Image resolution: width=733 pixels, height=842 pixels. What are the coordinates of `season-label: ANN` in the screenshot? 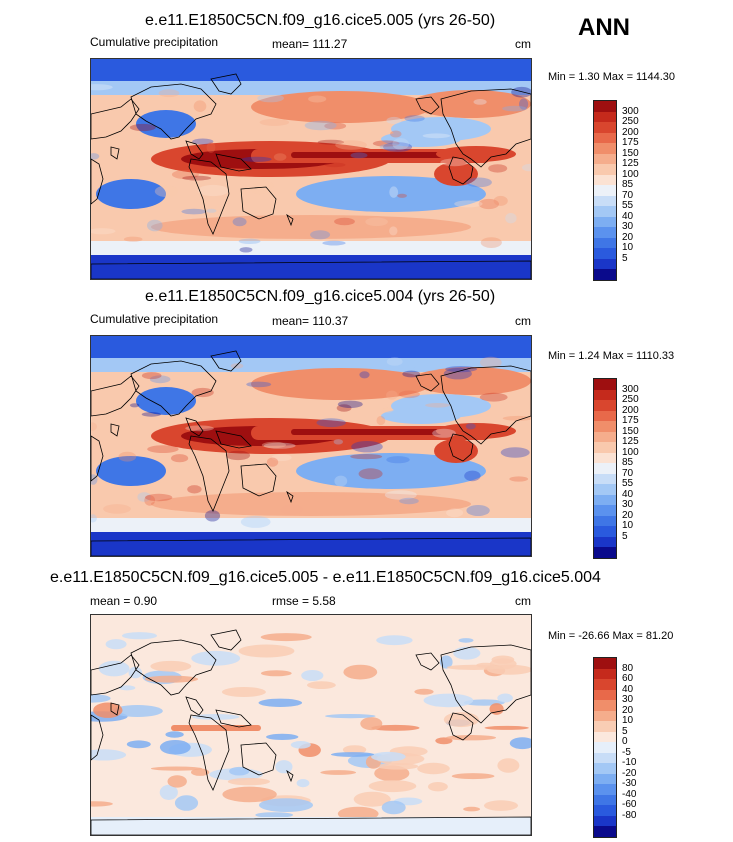 It's located at (604, 27).